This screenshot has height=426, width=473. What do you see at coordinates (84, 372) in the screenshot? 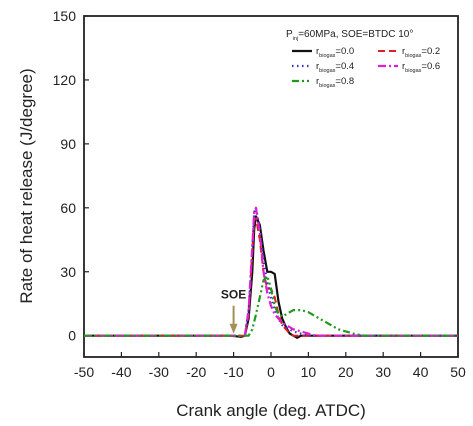
I see `x-tick-label: -50` at bounding box center [84, 372].